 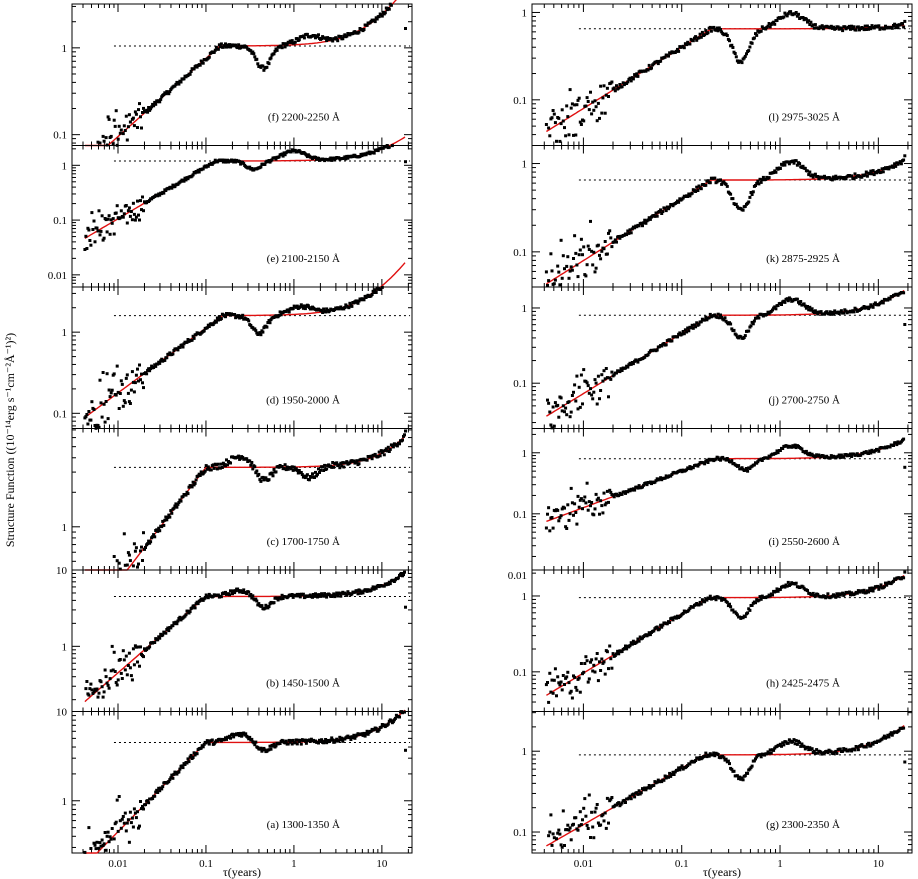 I want to click on y-tick-label: 10, so click(x=62, y=571).